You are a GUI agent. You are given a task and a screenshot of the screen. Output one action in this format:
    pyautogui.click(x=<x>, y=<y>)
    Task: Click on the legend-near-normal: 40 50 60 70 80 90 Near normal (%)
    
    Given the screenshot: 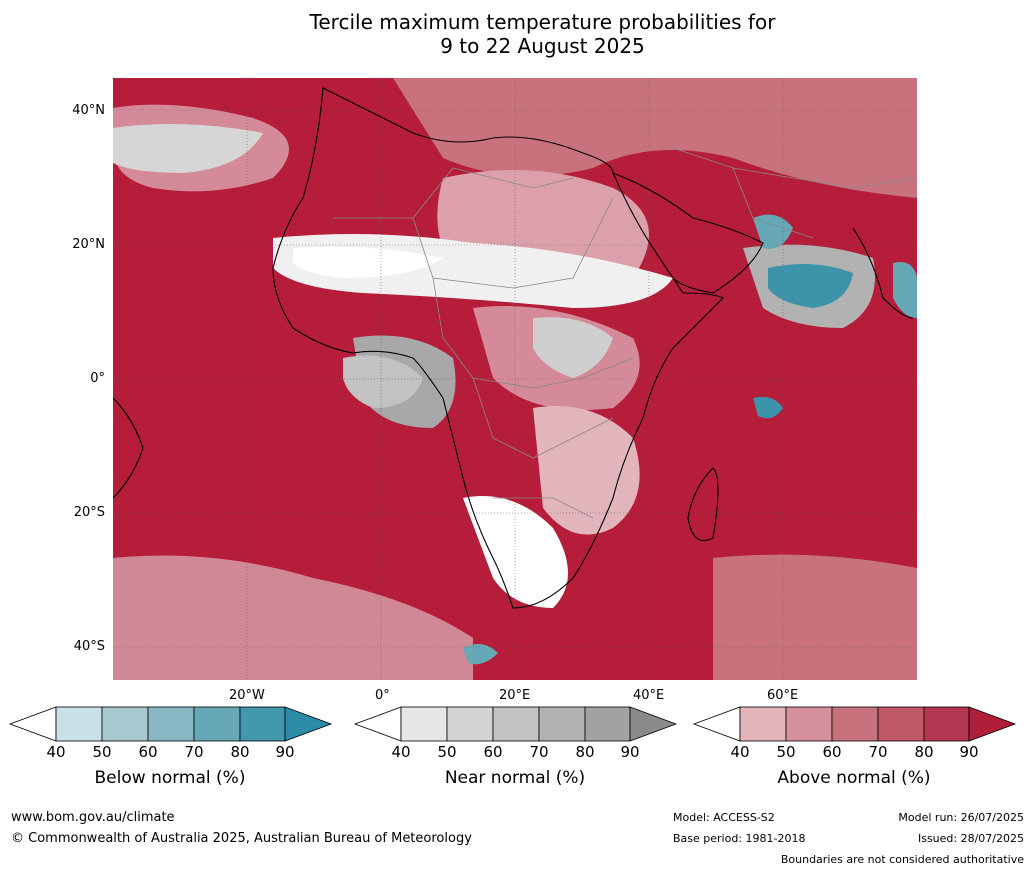 What is the action you would take?
    pyautogui.click(x=518, y=747)
    